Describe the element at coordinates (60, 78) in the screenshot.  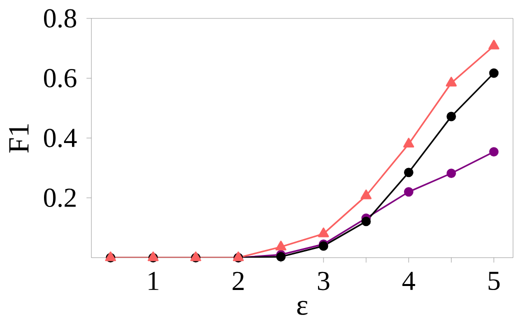
I see `y-tick-label: 0.6` at that location.